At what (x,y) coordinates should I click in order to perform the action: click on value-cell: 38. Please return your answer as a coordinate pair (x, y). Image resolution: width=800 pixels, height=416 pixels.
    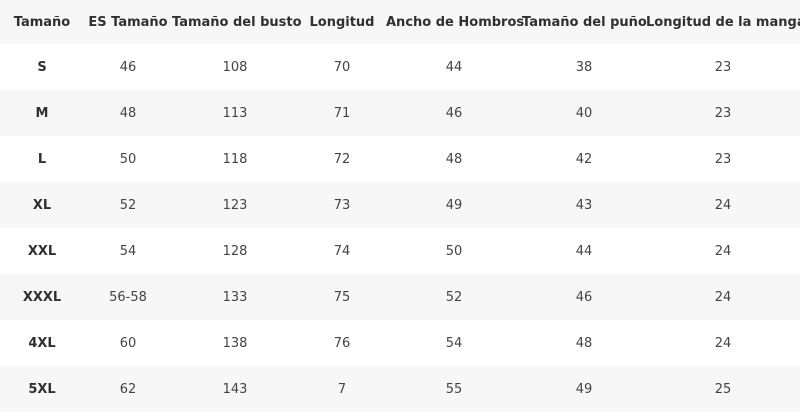
    Looking at the image, I should click on (584, 67).